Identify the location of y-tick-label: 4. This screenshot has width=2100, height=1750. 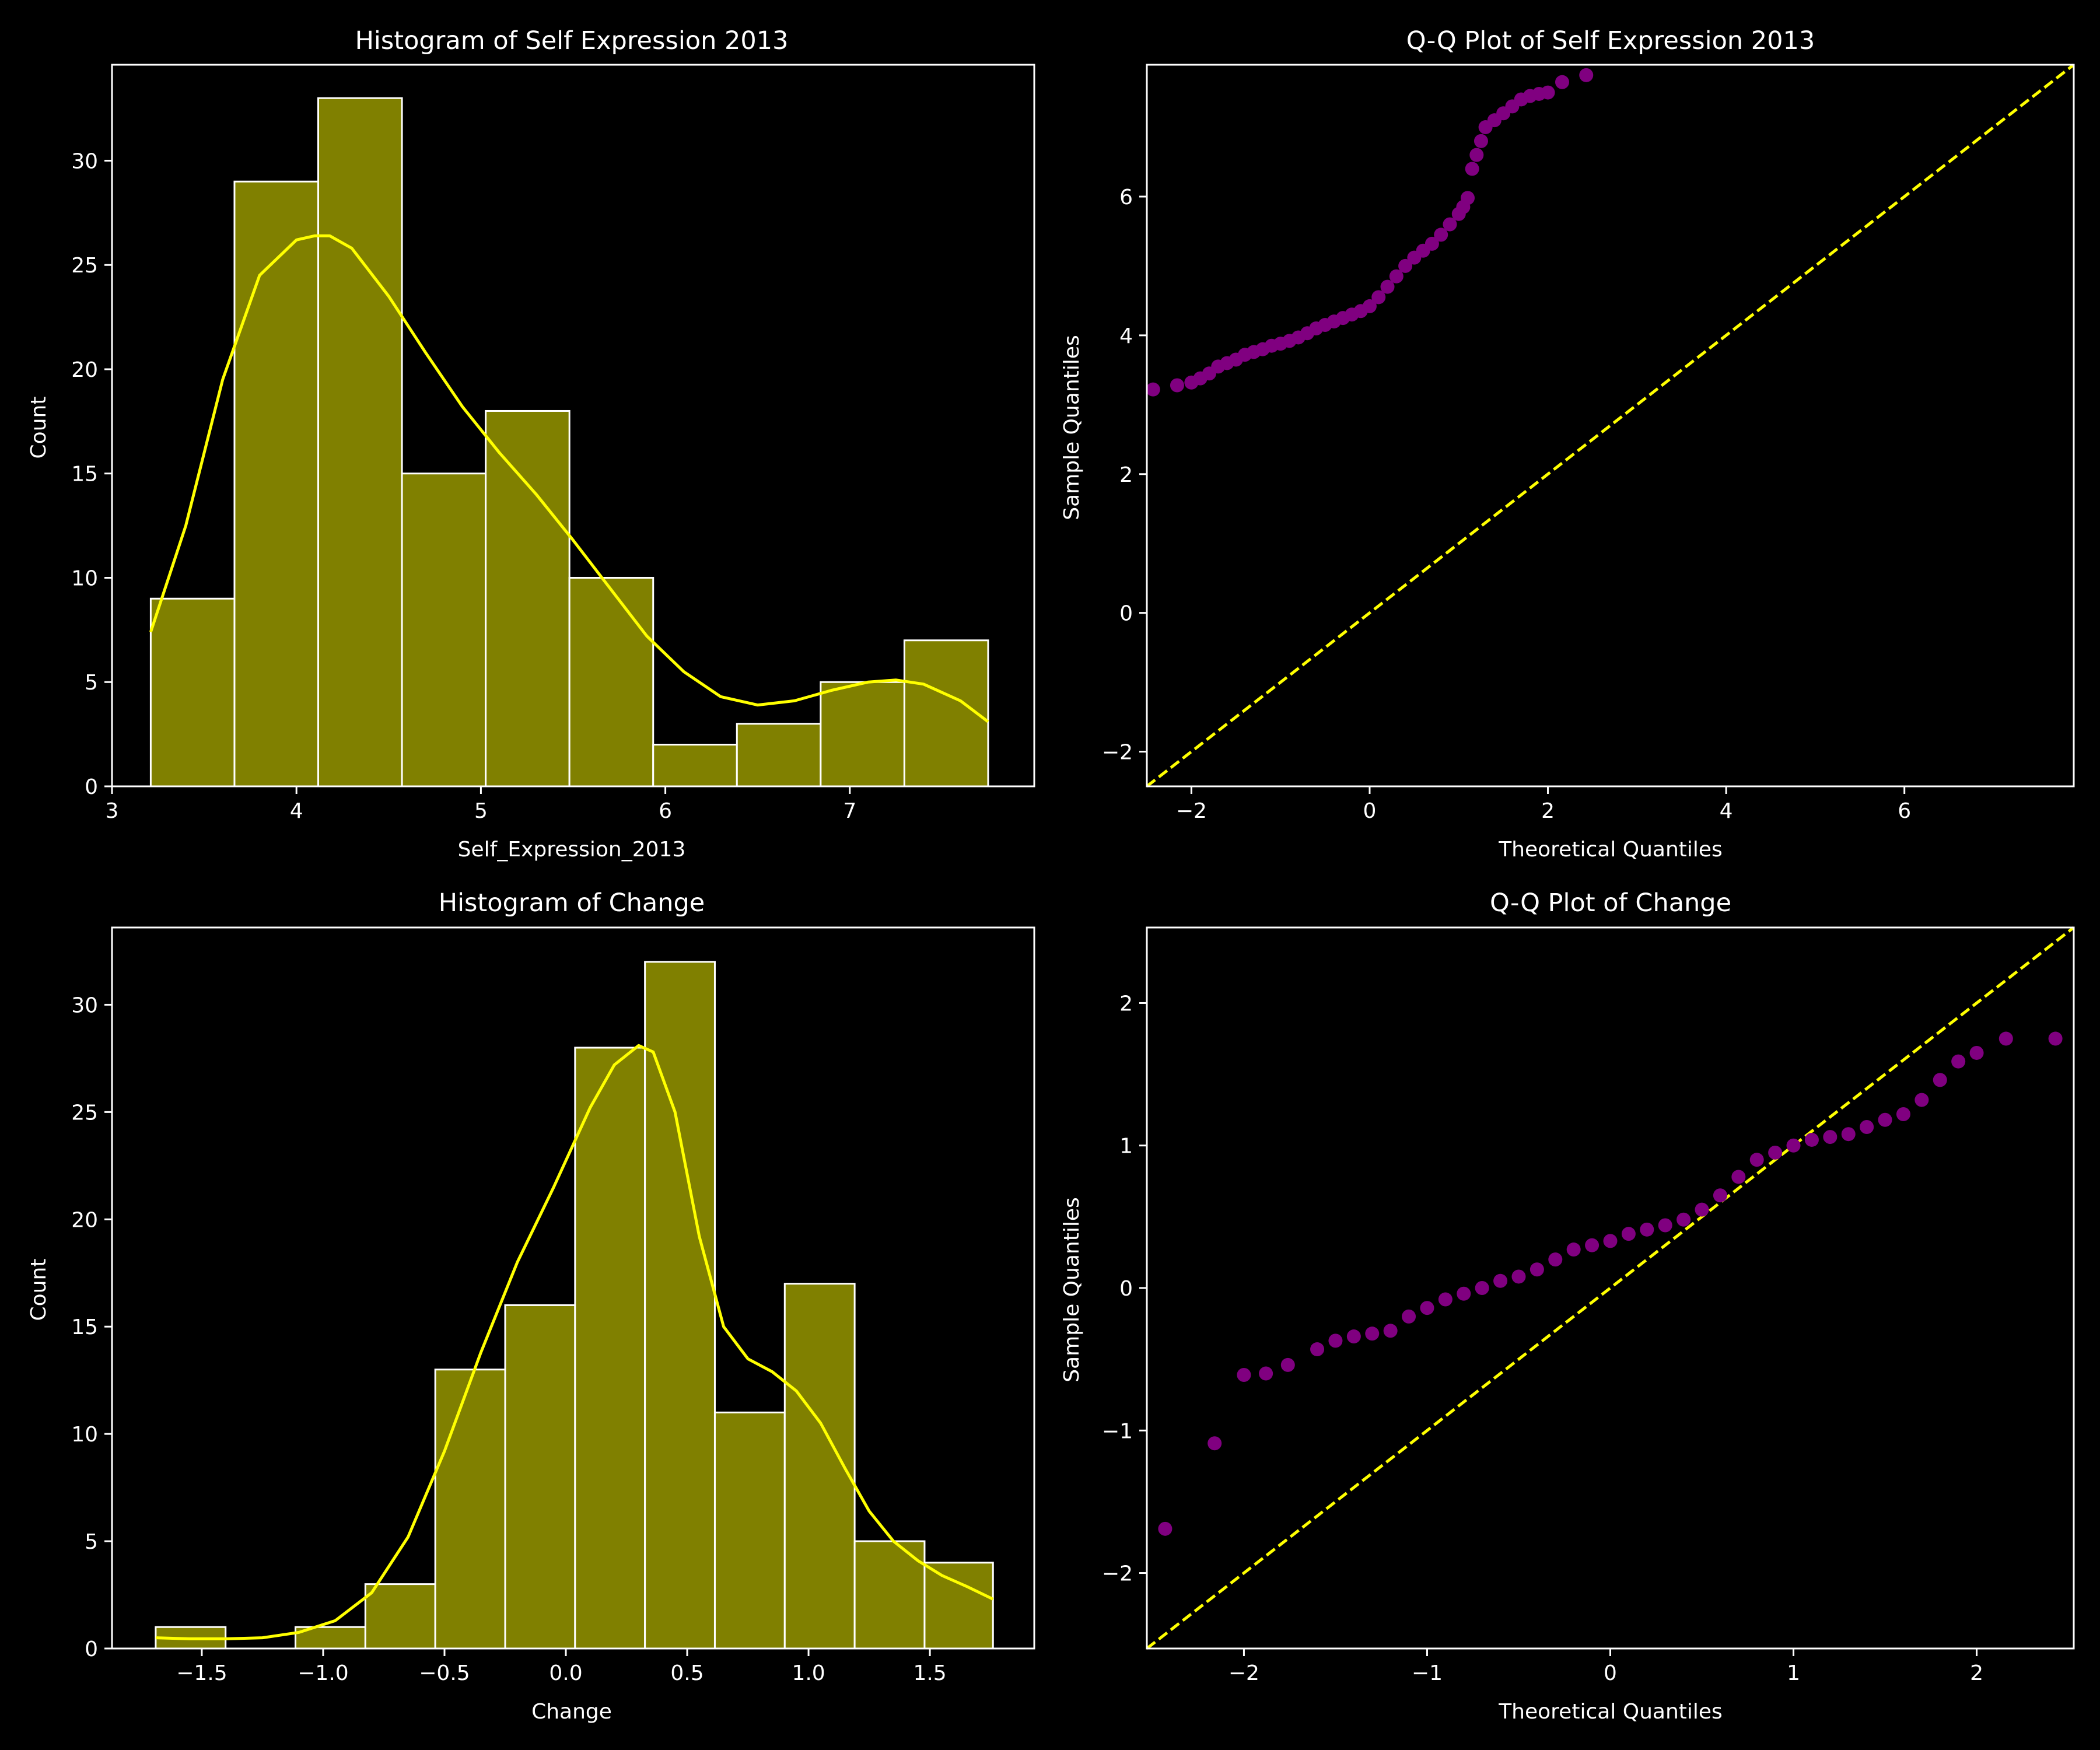
(1126, 336).